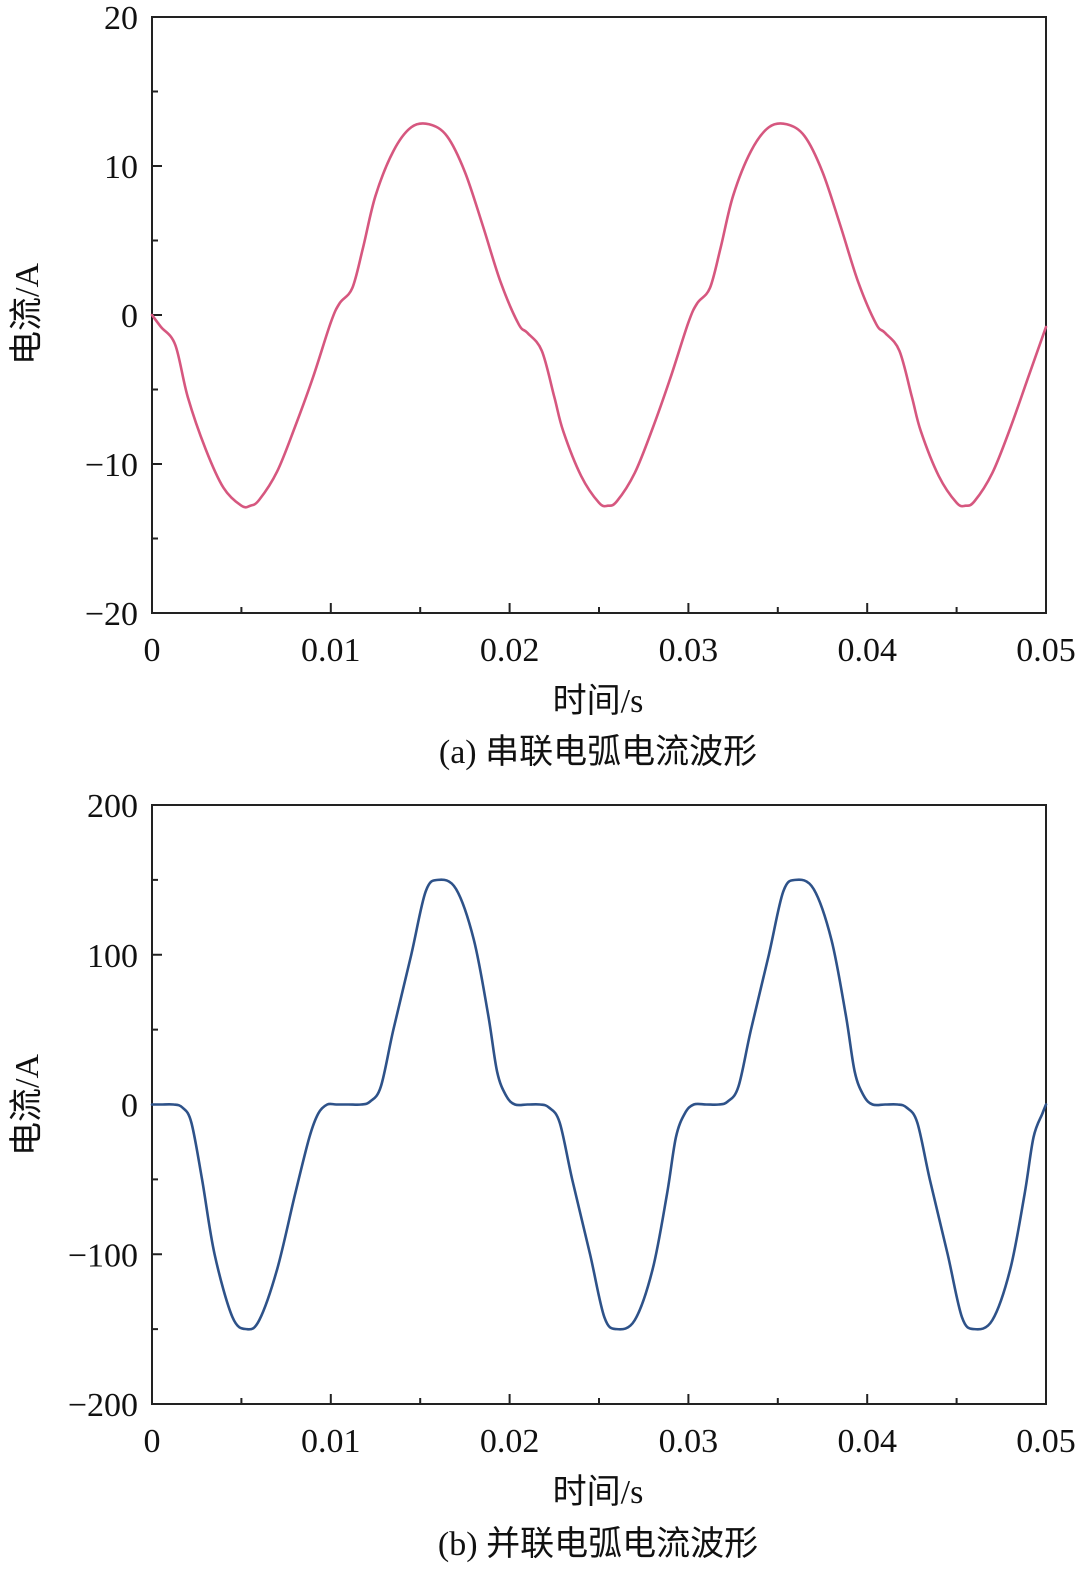  I want to click on panel-b-xtick-label: 0.02, so click(510, 1441).